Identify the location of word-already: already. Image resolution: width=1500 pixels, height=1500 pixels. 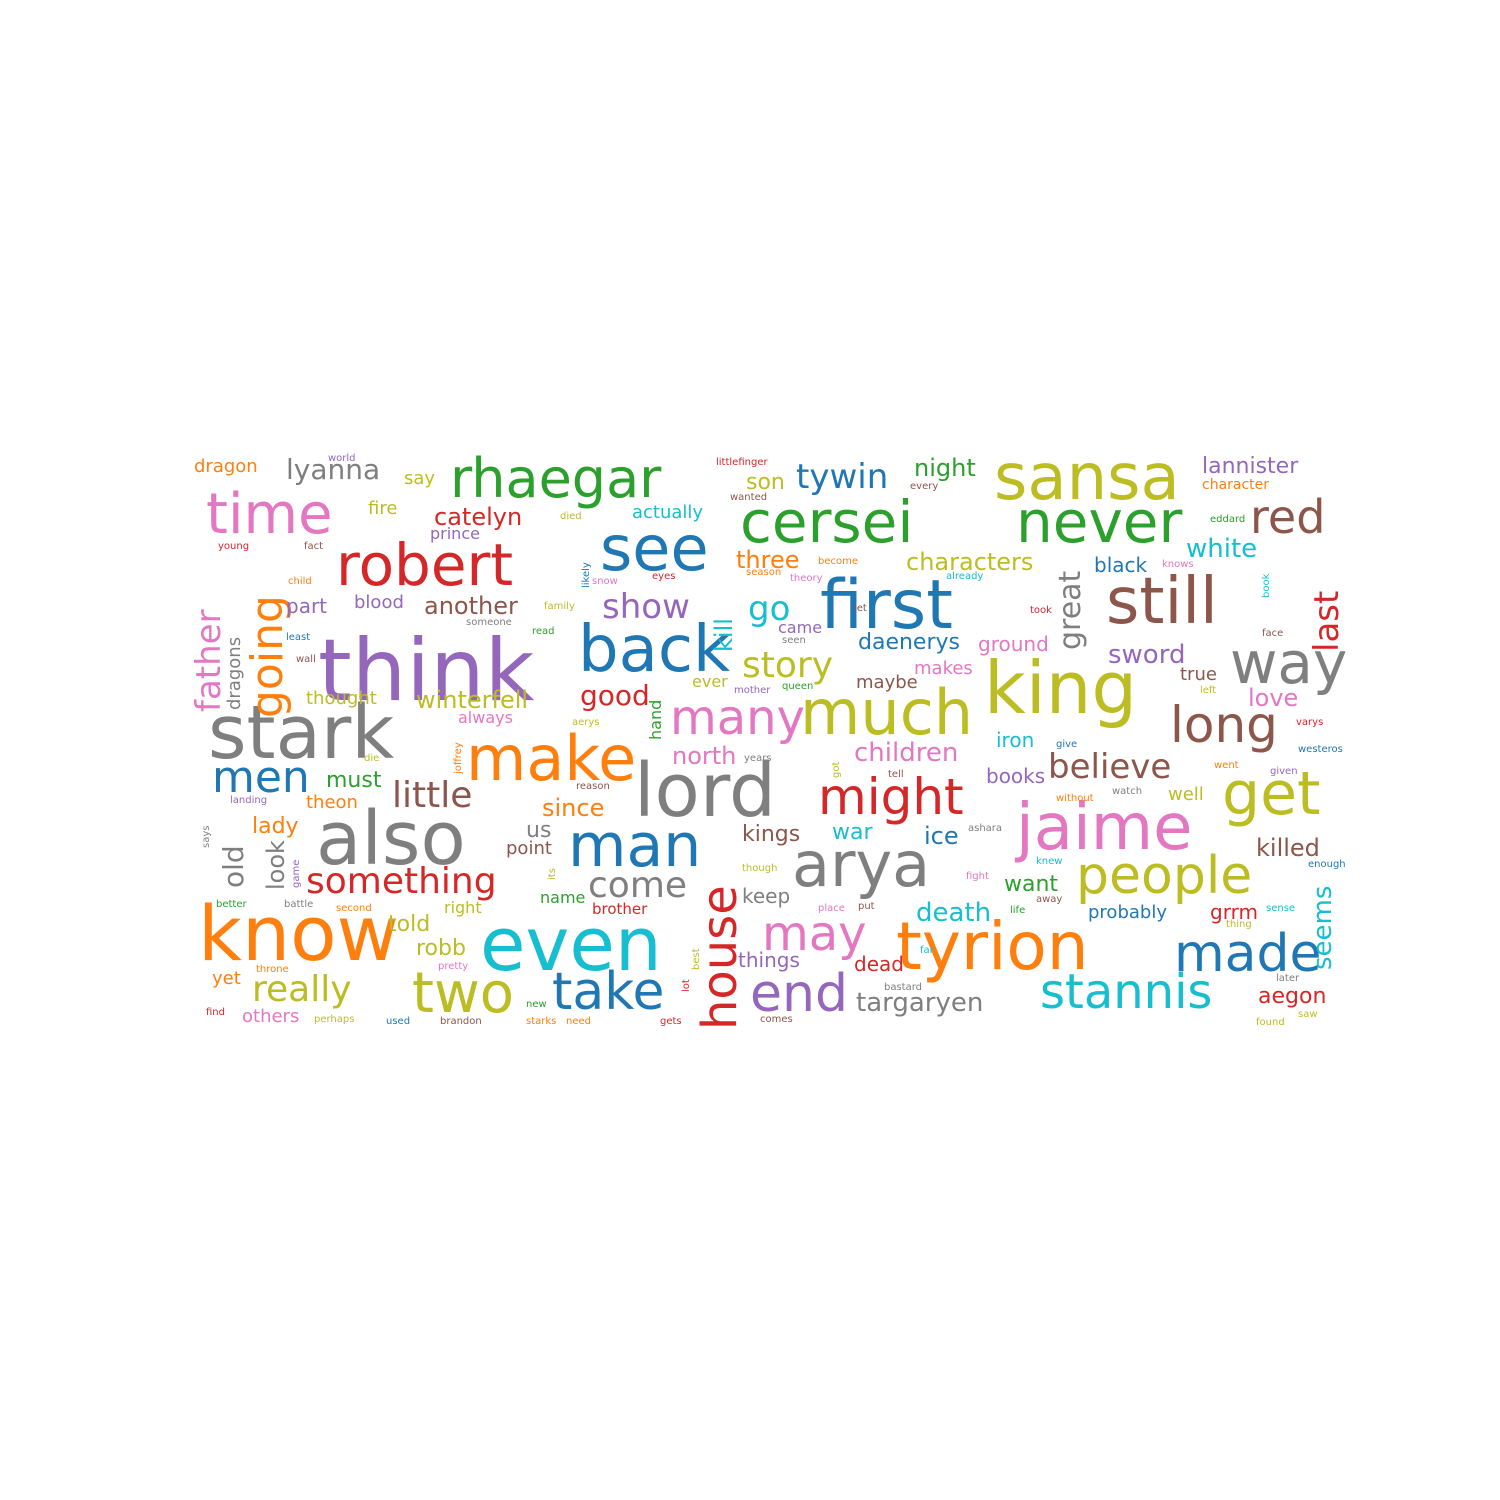
(965, 576).